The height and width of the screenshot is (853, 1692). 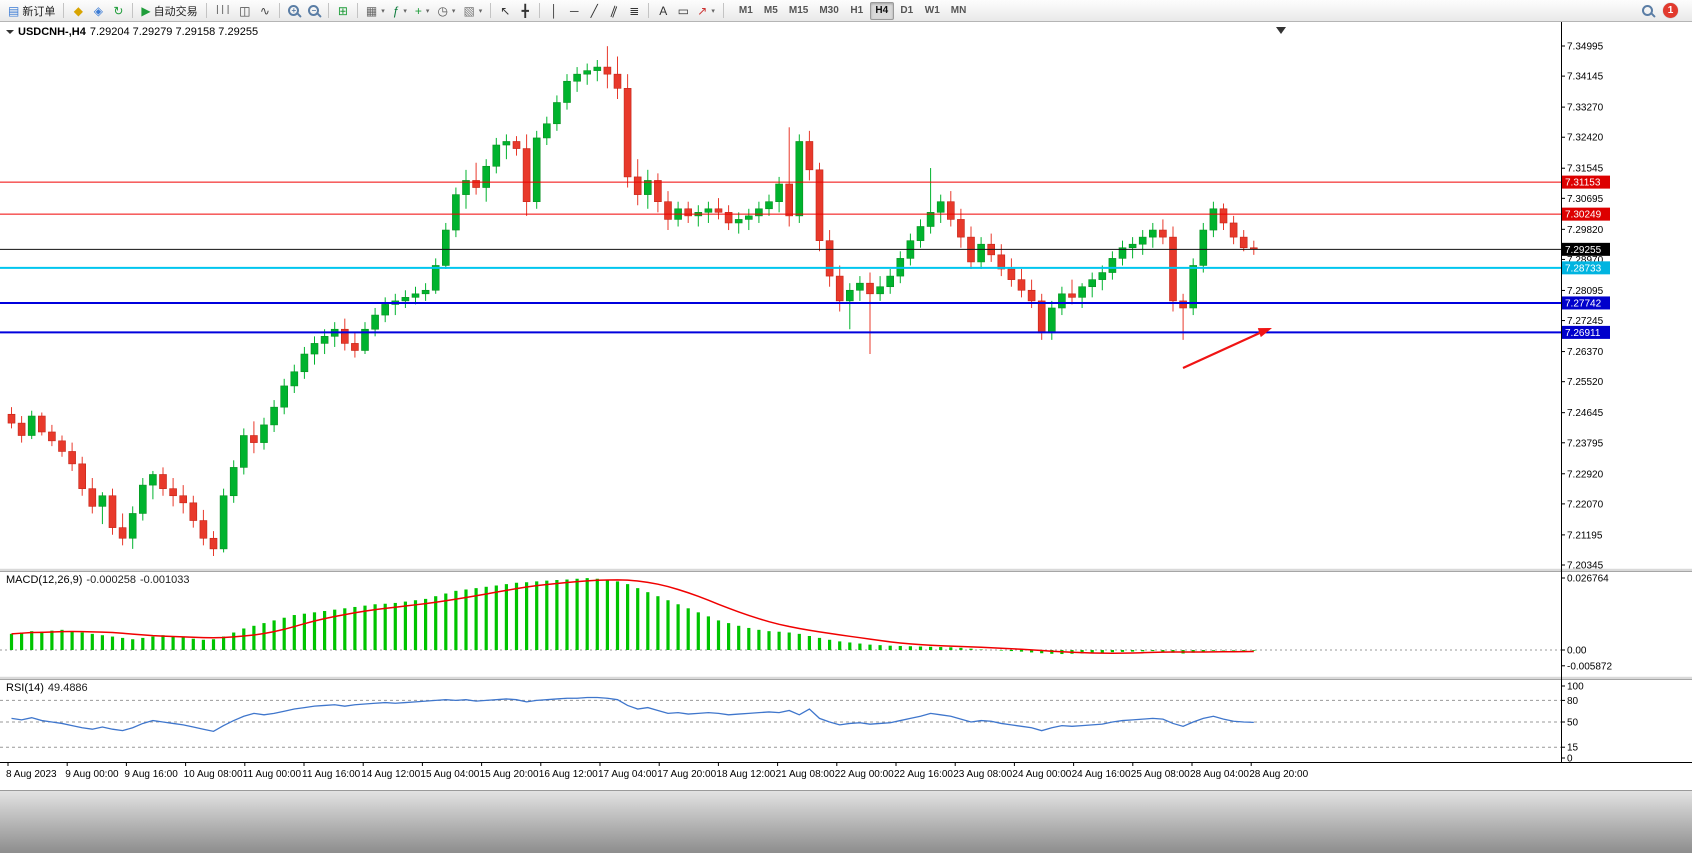 I want to click on templates-button: ▧ ▾, so click(x=472, y=10).